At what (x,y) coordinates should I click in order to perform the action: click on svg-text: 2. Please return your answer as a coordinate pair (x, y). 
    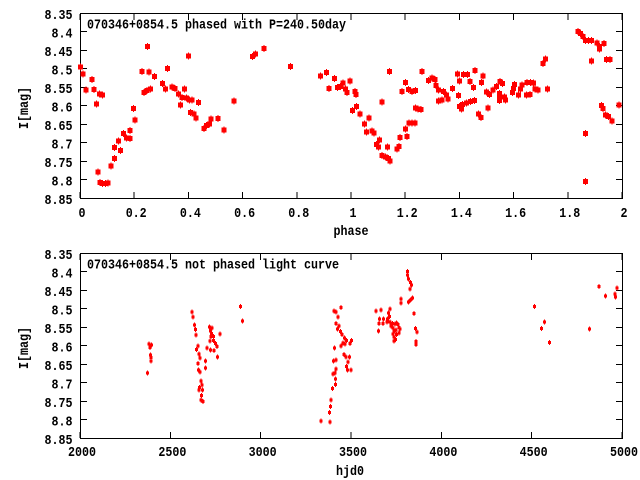
    Looking at the image, I should click on (624, 214).